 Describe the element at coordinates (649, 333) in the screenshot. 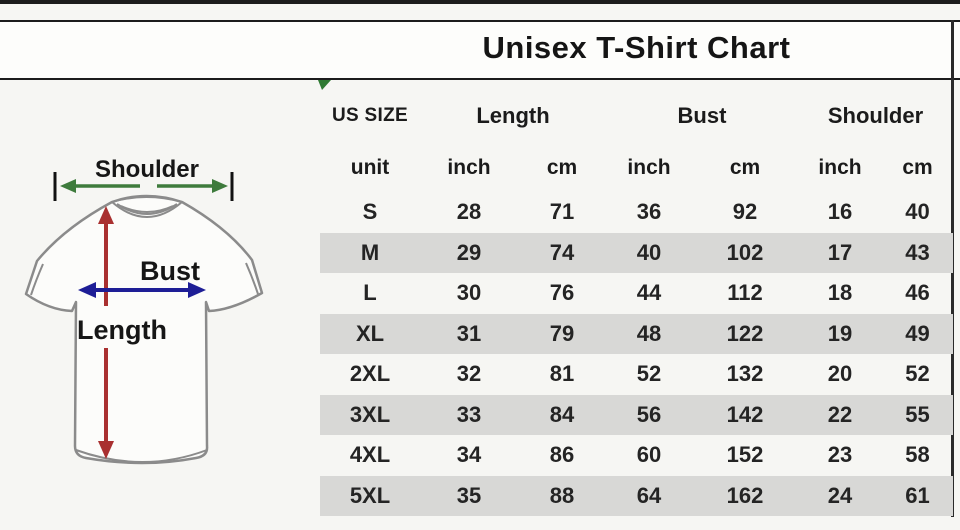

I see `measurement-value: 48` at that location.